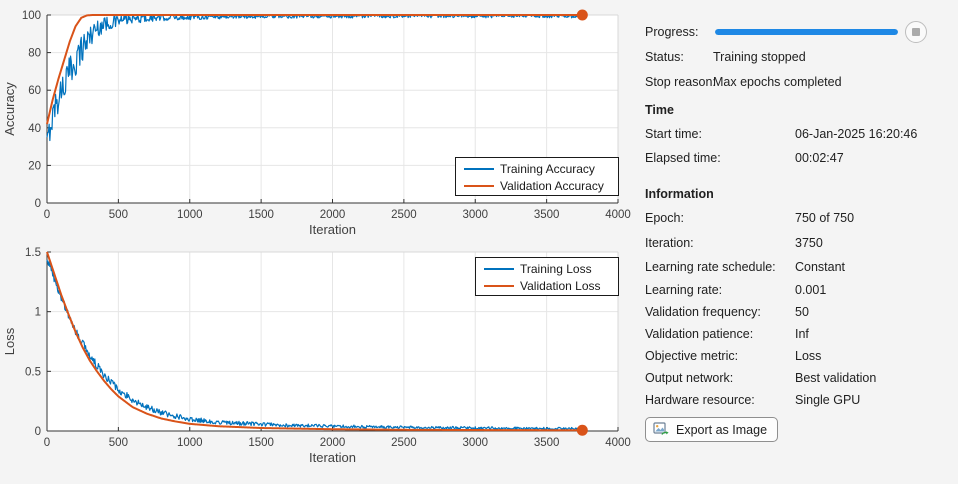 This screenshot has height=484, width=958. Describe the element at coordinates (560, 285) in the screenshot. I see `legend-label: Validation Loss` at that location.